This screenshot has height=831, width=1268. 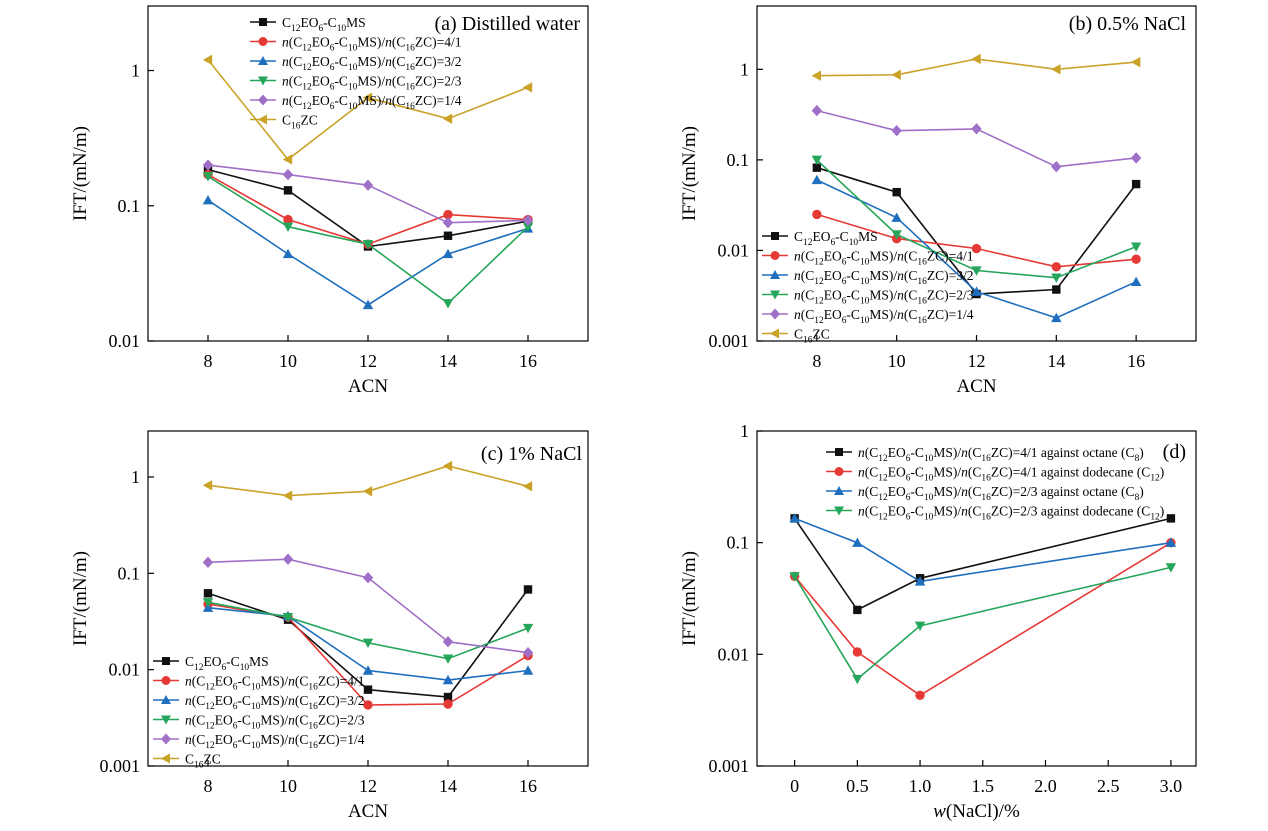 I want to click on panel-d-y-tick-label: 1, so click(x=744, y=431).